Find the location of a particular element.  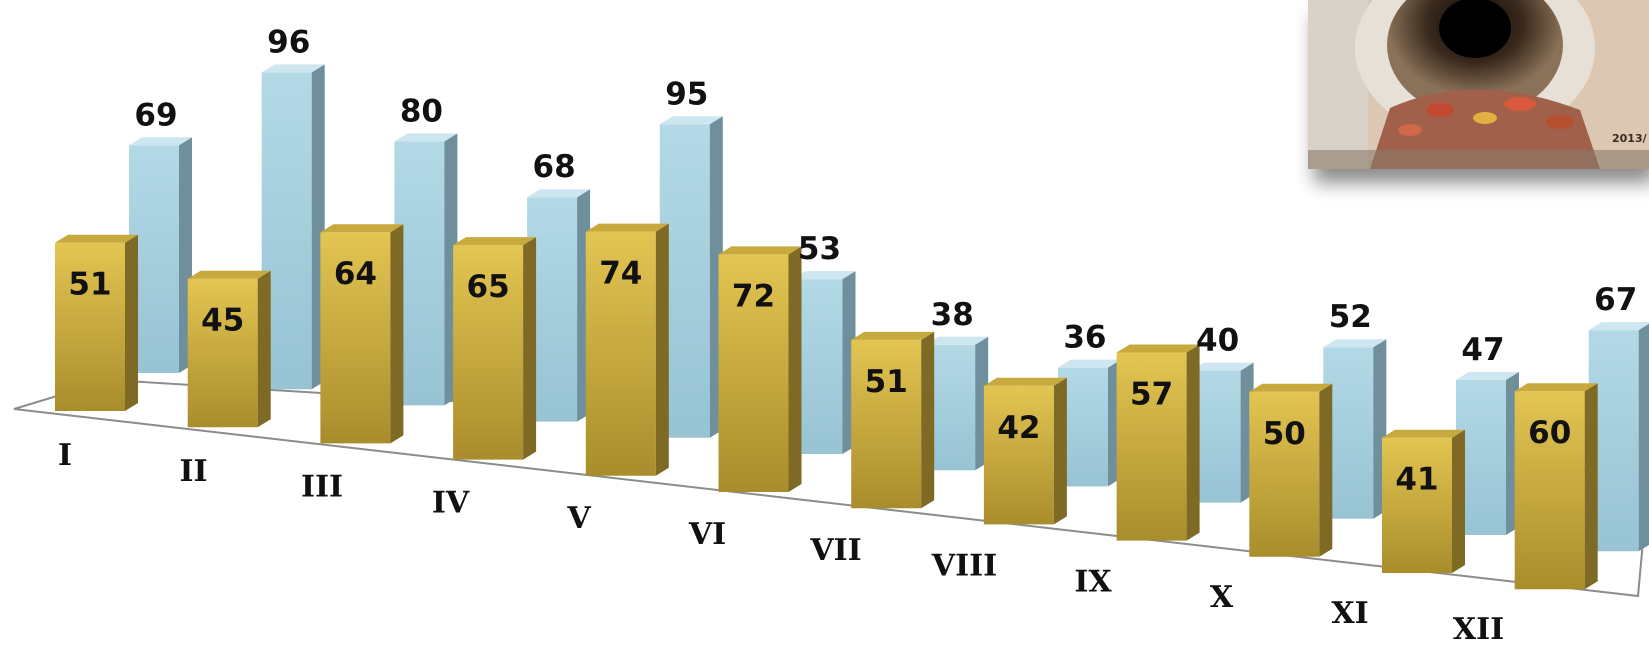

blue-value-label: 68 is located at coordinates (554, 167).